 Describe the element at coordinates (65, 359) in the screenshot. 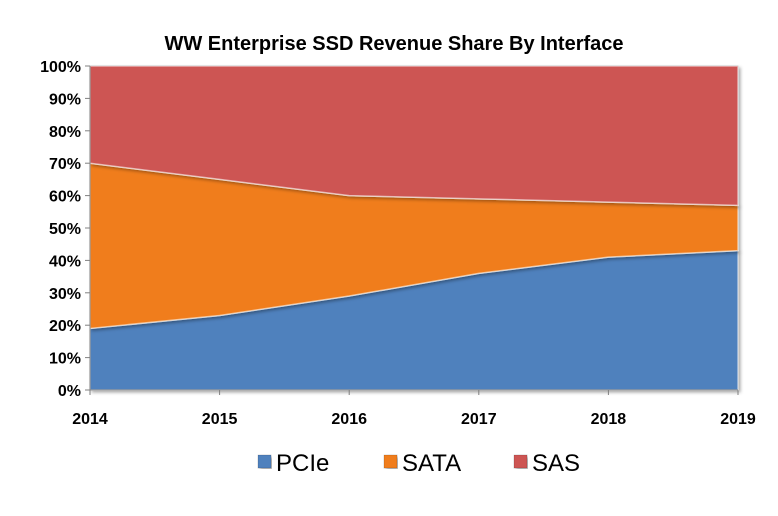

I see `y-tick-label: 10%` at that location.